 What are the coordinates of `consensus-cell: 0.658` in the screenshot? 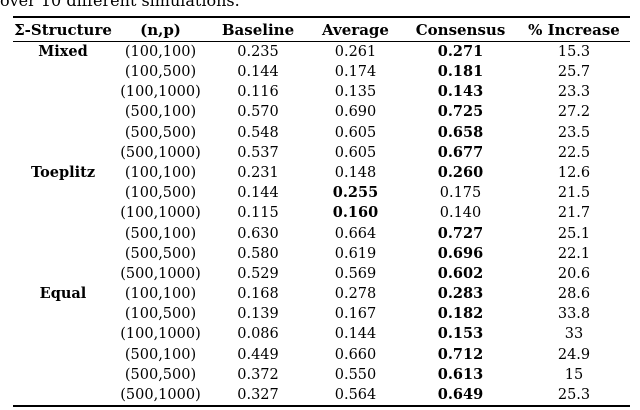 It's located at (460, 132).